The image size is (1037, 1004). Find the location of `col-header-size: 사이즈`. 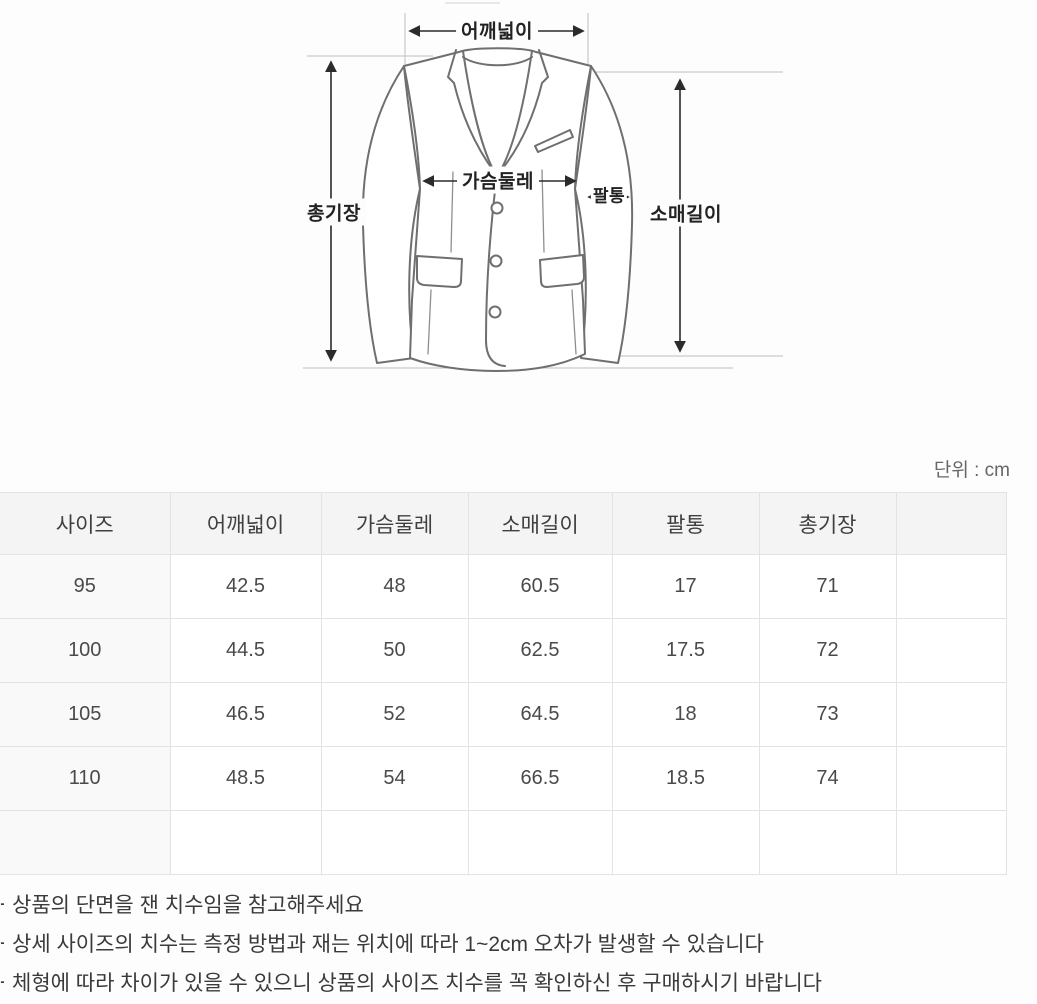

col-header-size: 사이즈 is located at coordinates (85, 523).